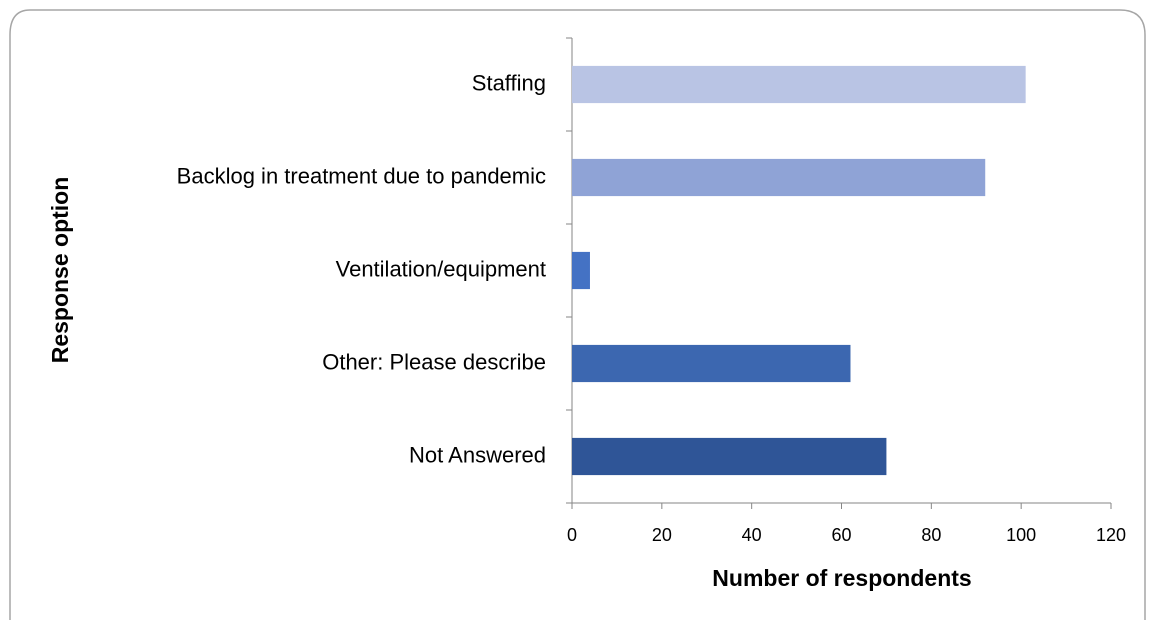 This screenshot has width=1149, height=620. I want to click on y-tick-label: Staffing, so click(509, 82).